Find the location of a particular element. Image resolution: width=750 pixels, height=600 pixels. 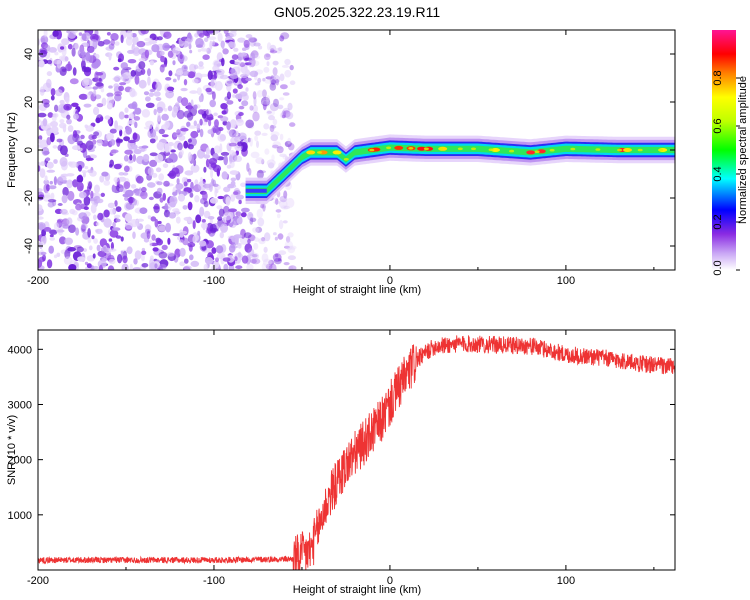

colorbar-tick-label: 0.8 is located at coordinates (718, 77).